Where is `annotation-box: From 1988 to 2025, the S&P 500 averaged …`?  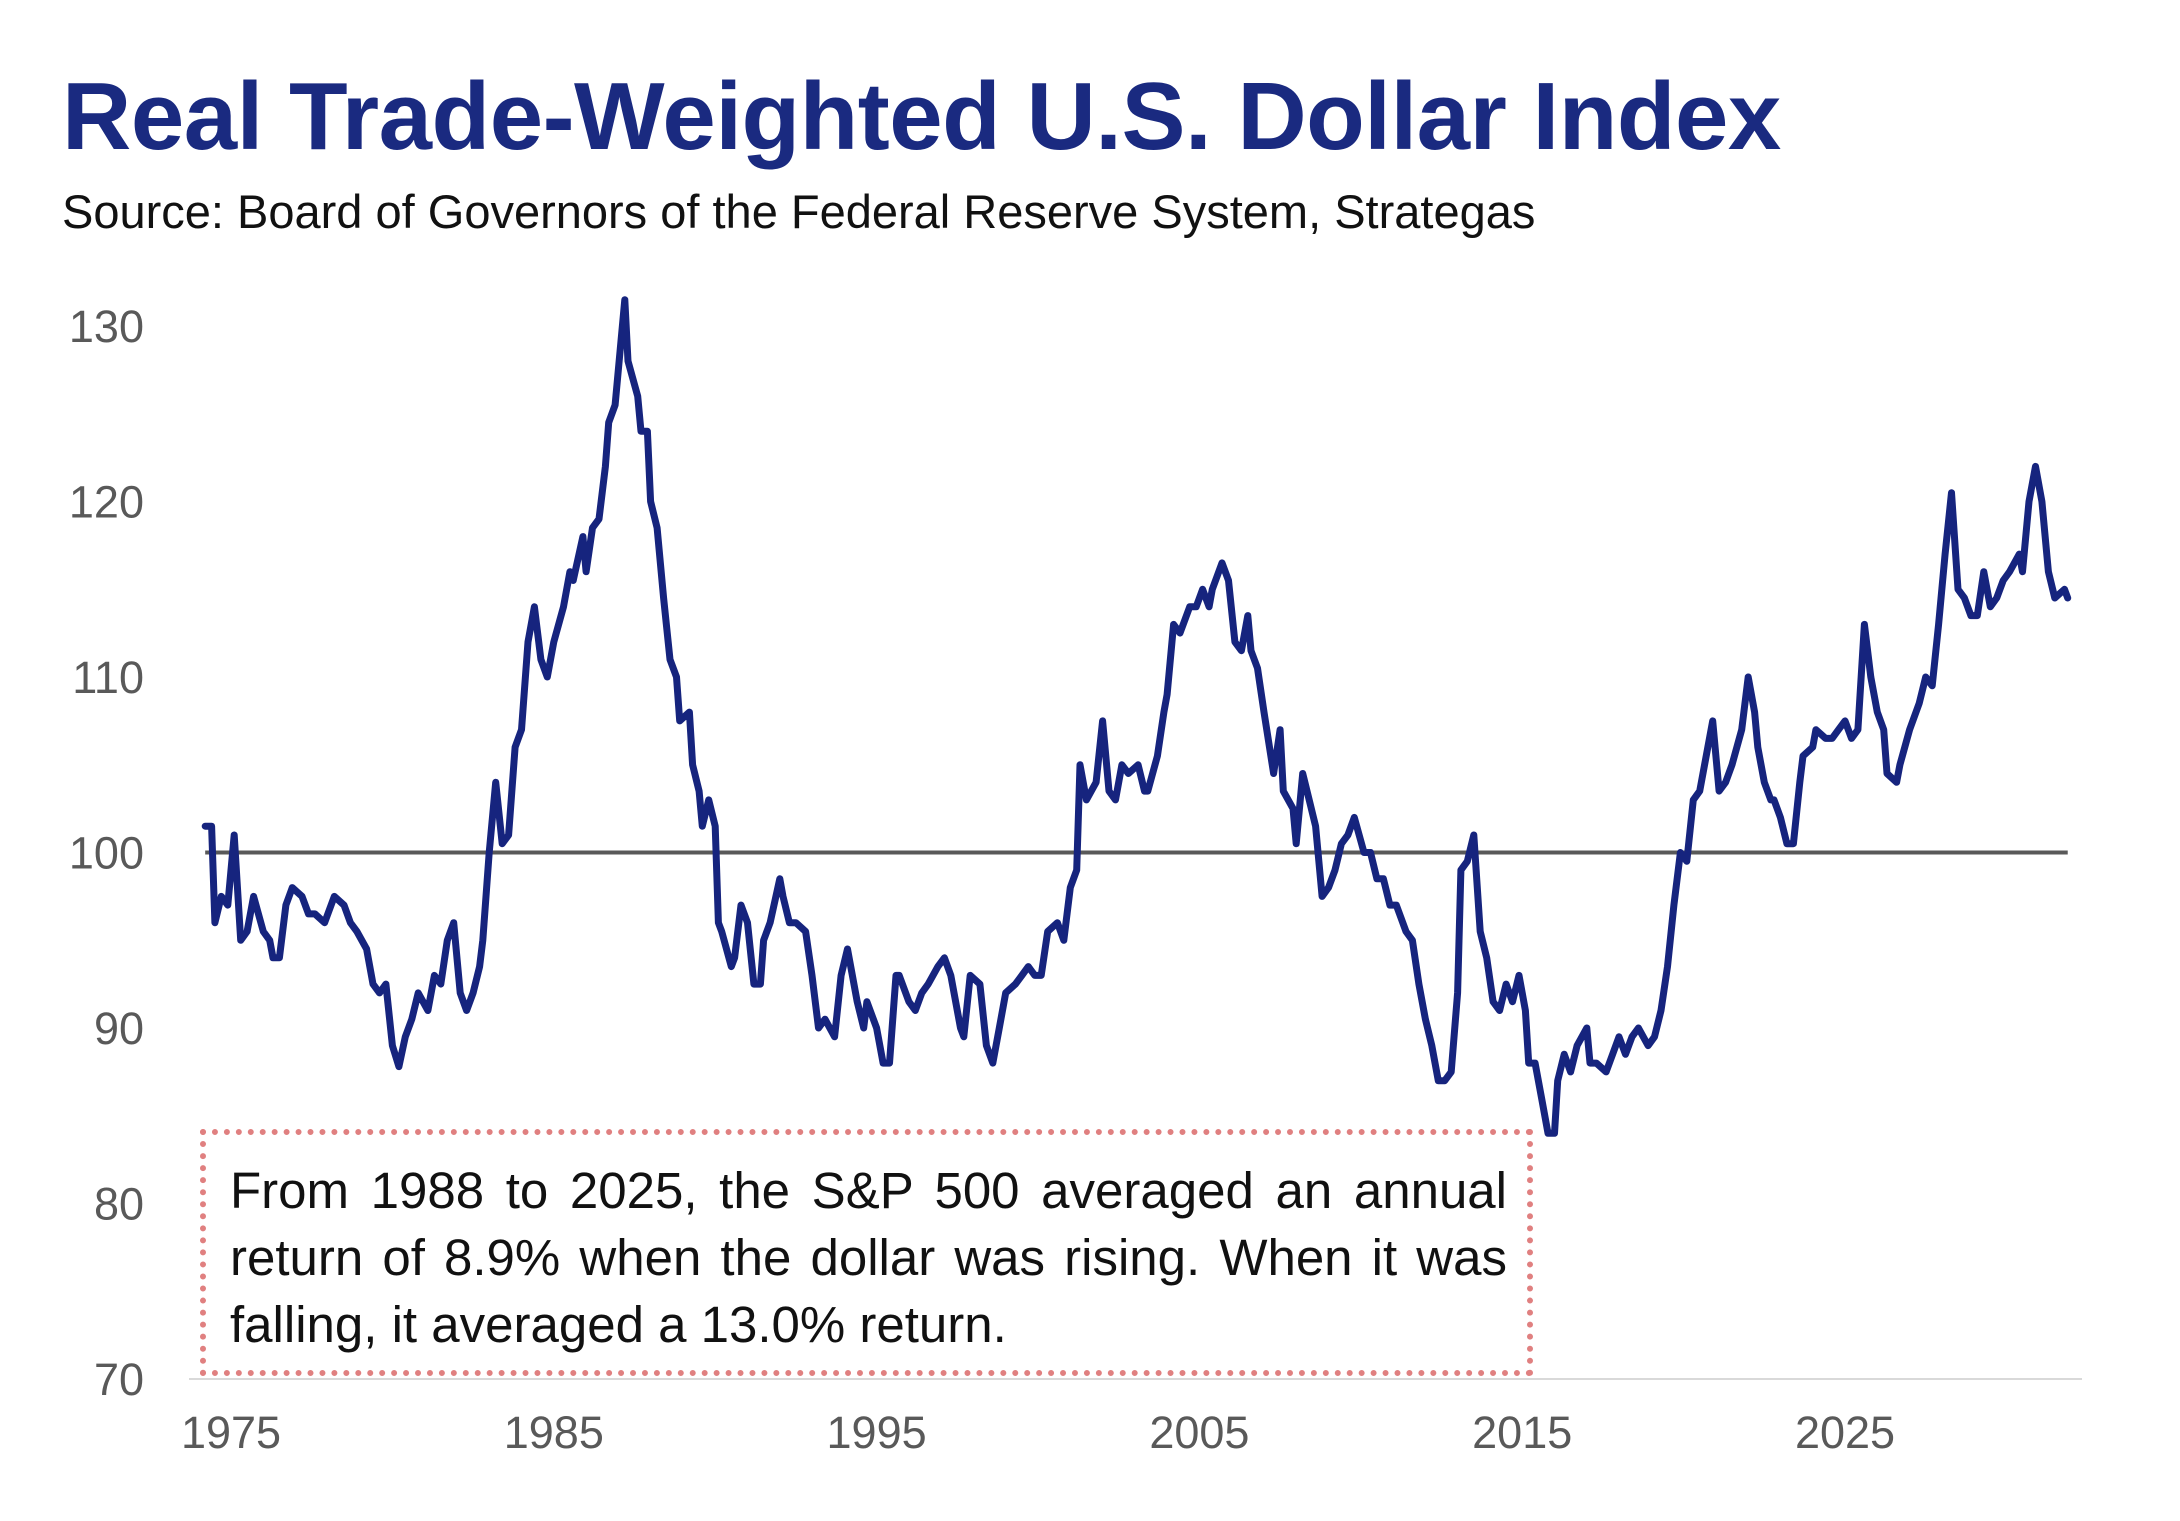
annotation-box: From 1988 to 2025, the S&P 500 averaged … is located at coordinates (866, 1252).